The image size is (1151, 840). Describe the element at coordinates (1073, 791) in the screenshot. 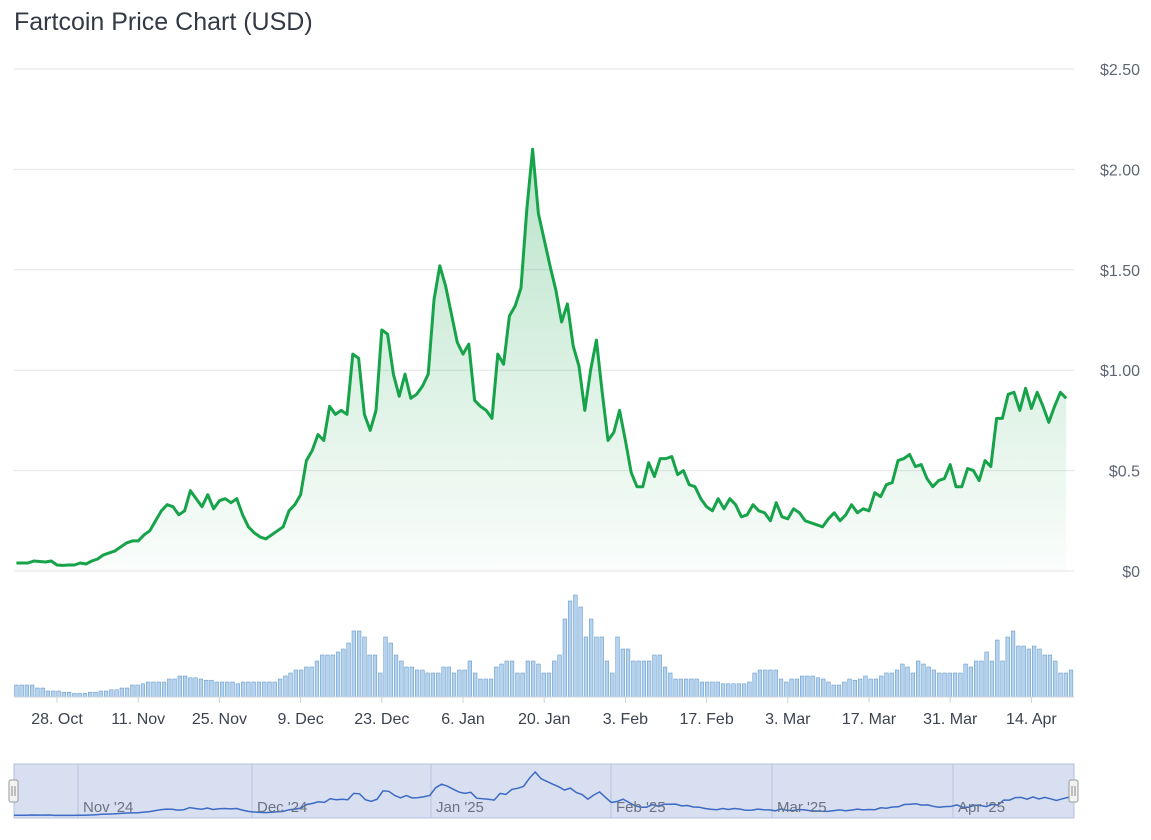

I see `navigator-handle-right` at that location.